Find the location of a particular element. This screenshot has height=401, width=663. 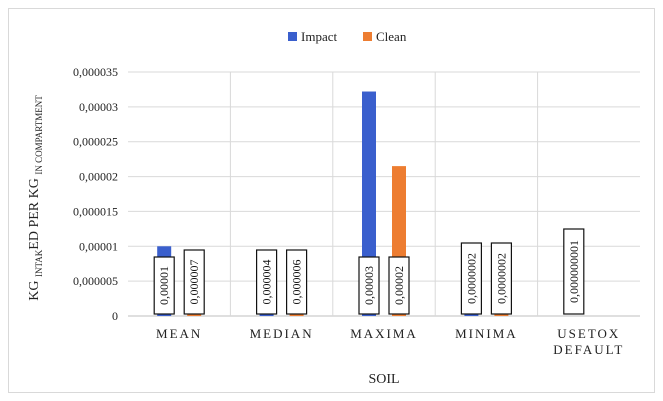

data-label-text: 0,000000001 is located at coordinates (574, 271).